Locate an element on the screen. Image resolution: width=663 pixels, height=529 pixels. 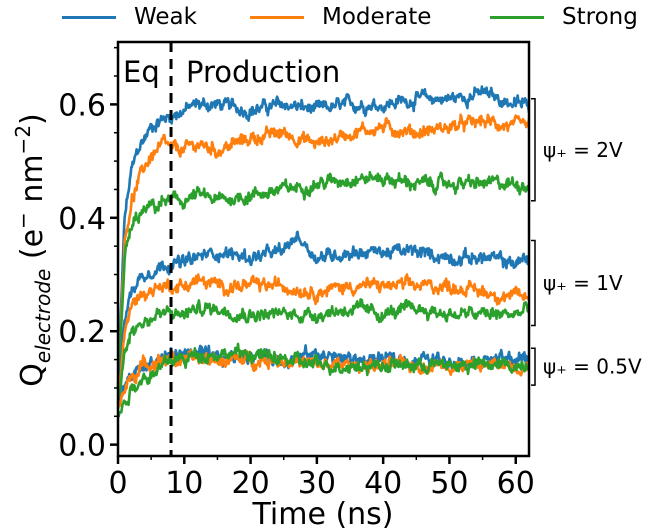
series-line-strong-0-5V is located at coordinates (324, 380).